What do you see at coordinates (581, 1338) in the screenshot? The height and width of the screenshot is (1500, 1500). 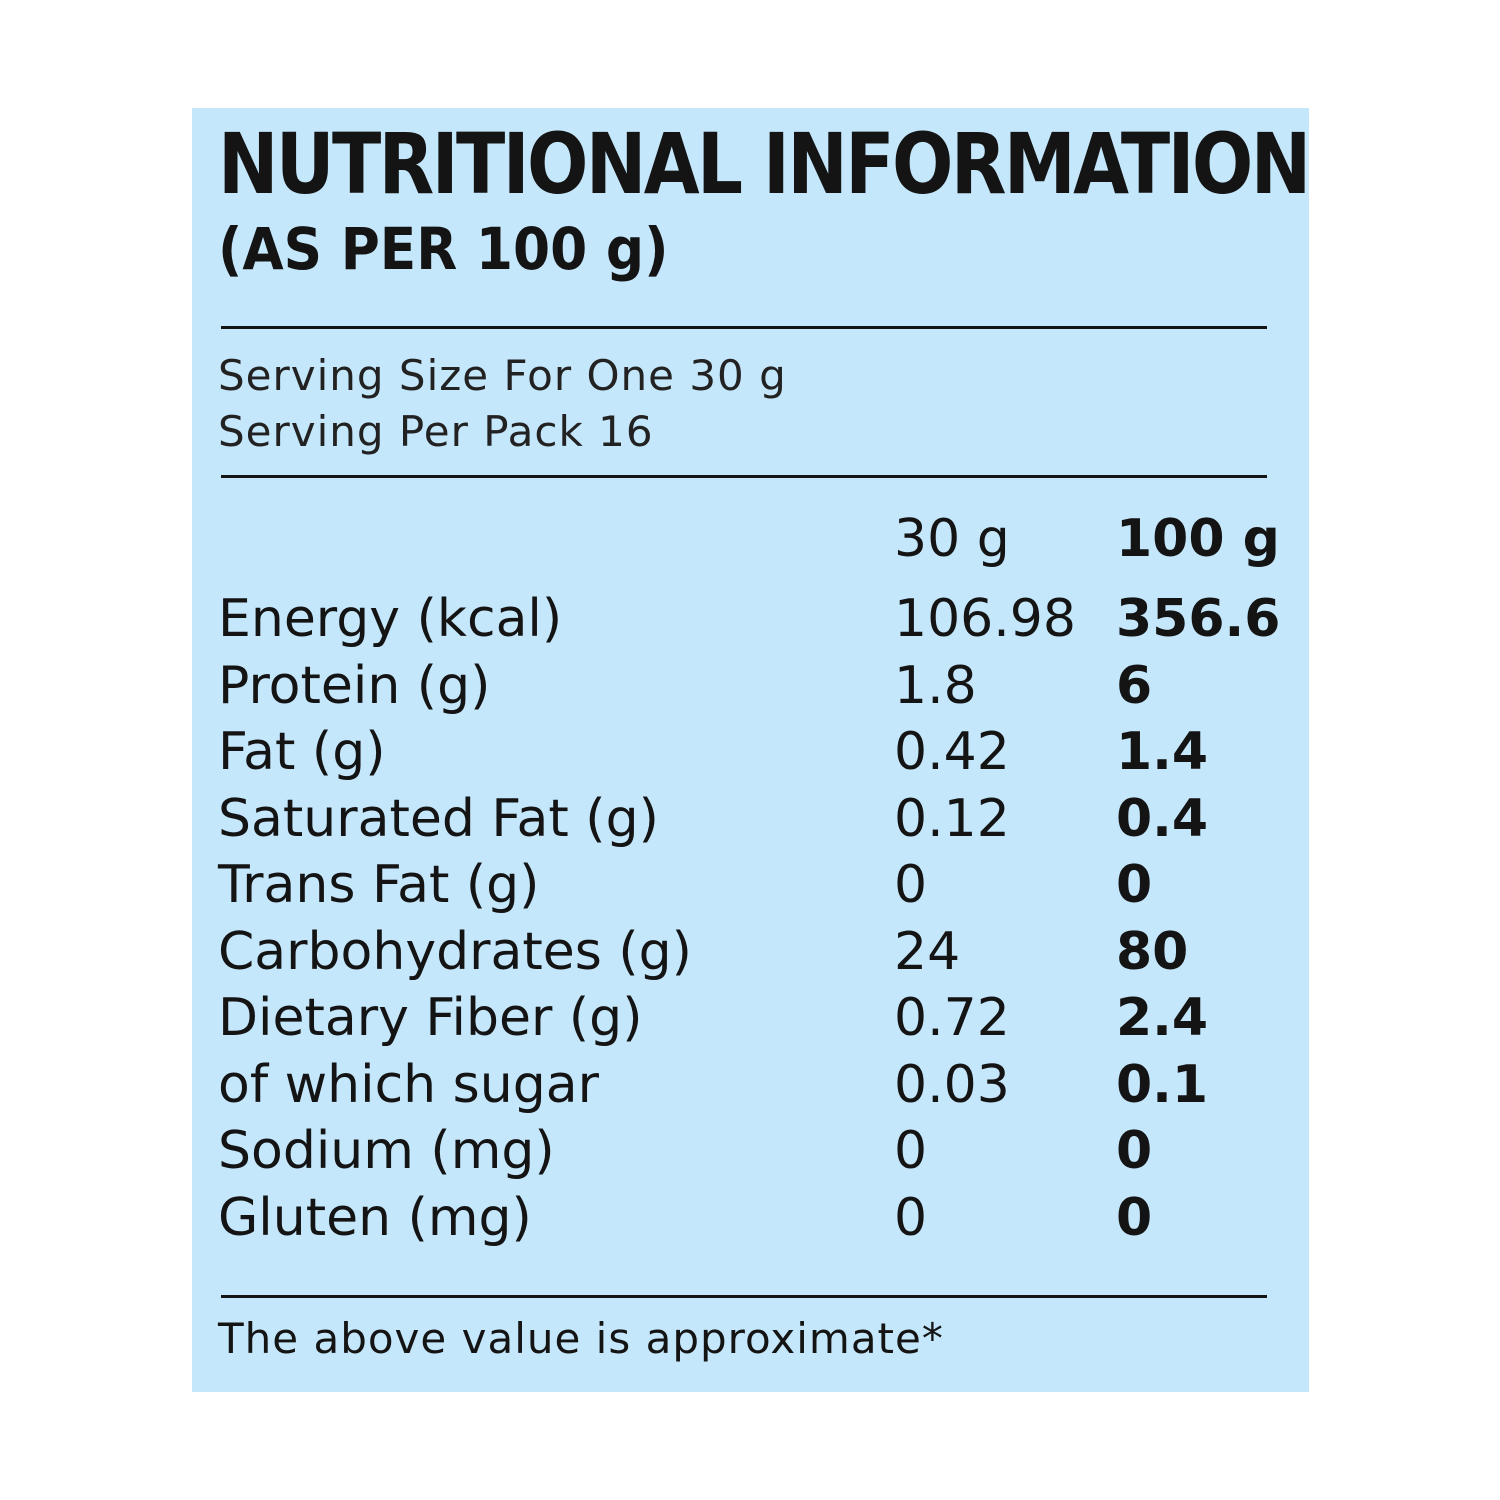 I see `footer-note: The above value is approximate*` at bounding box center [581, 1338].